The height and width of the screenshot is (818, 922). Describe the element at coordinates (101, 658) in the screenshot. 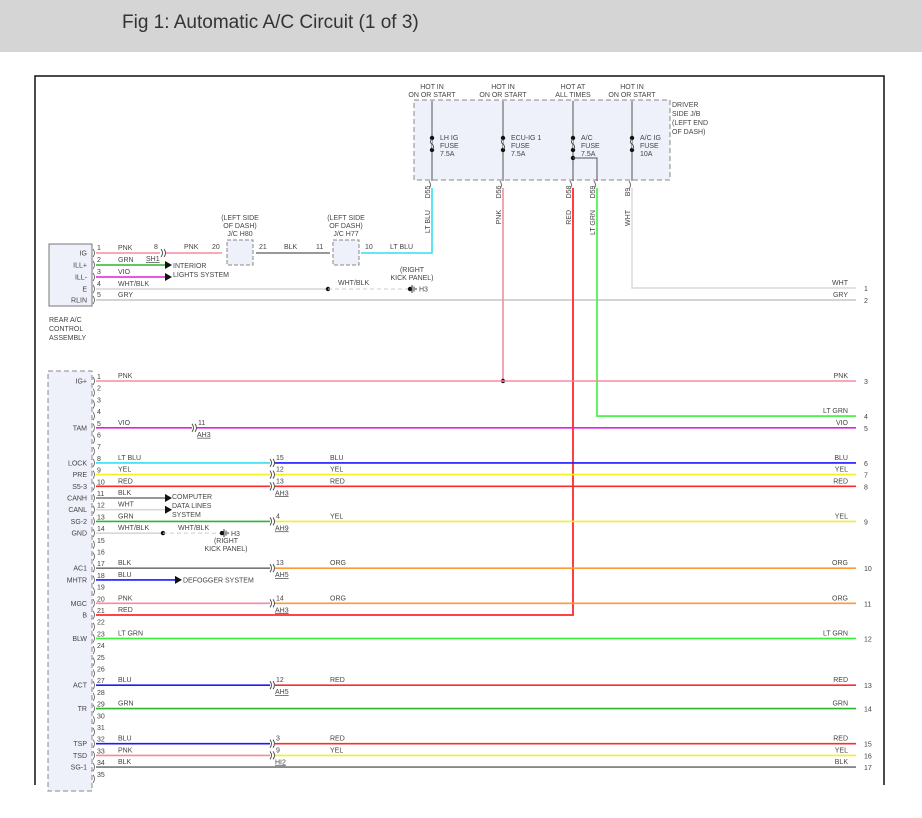

I see `pin-number: 25` at that location.